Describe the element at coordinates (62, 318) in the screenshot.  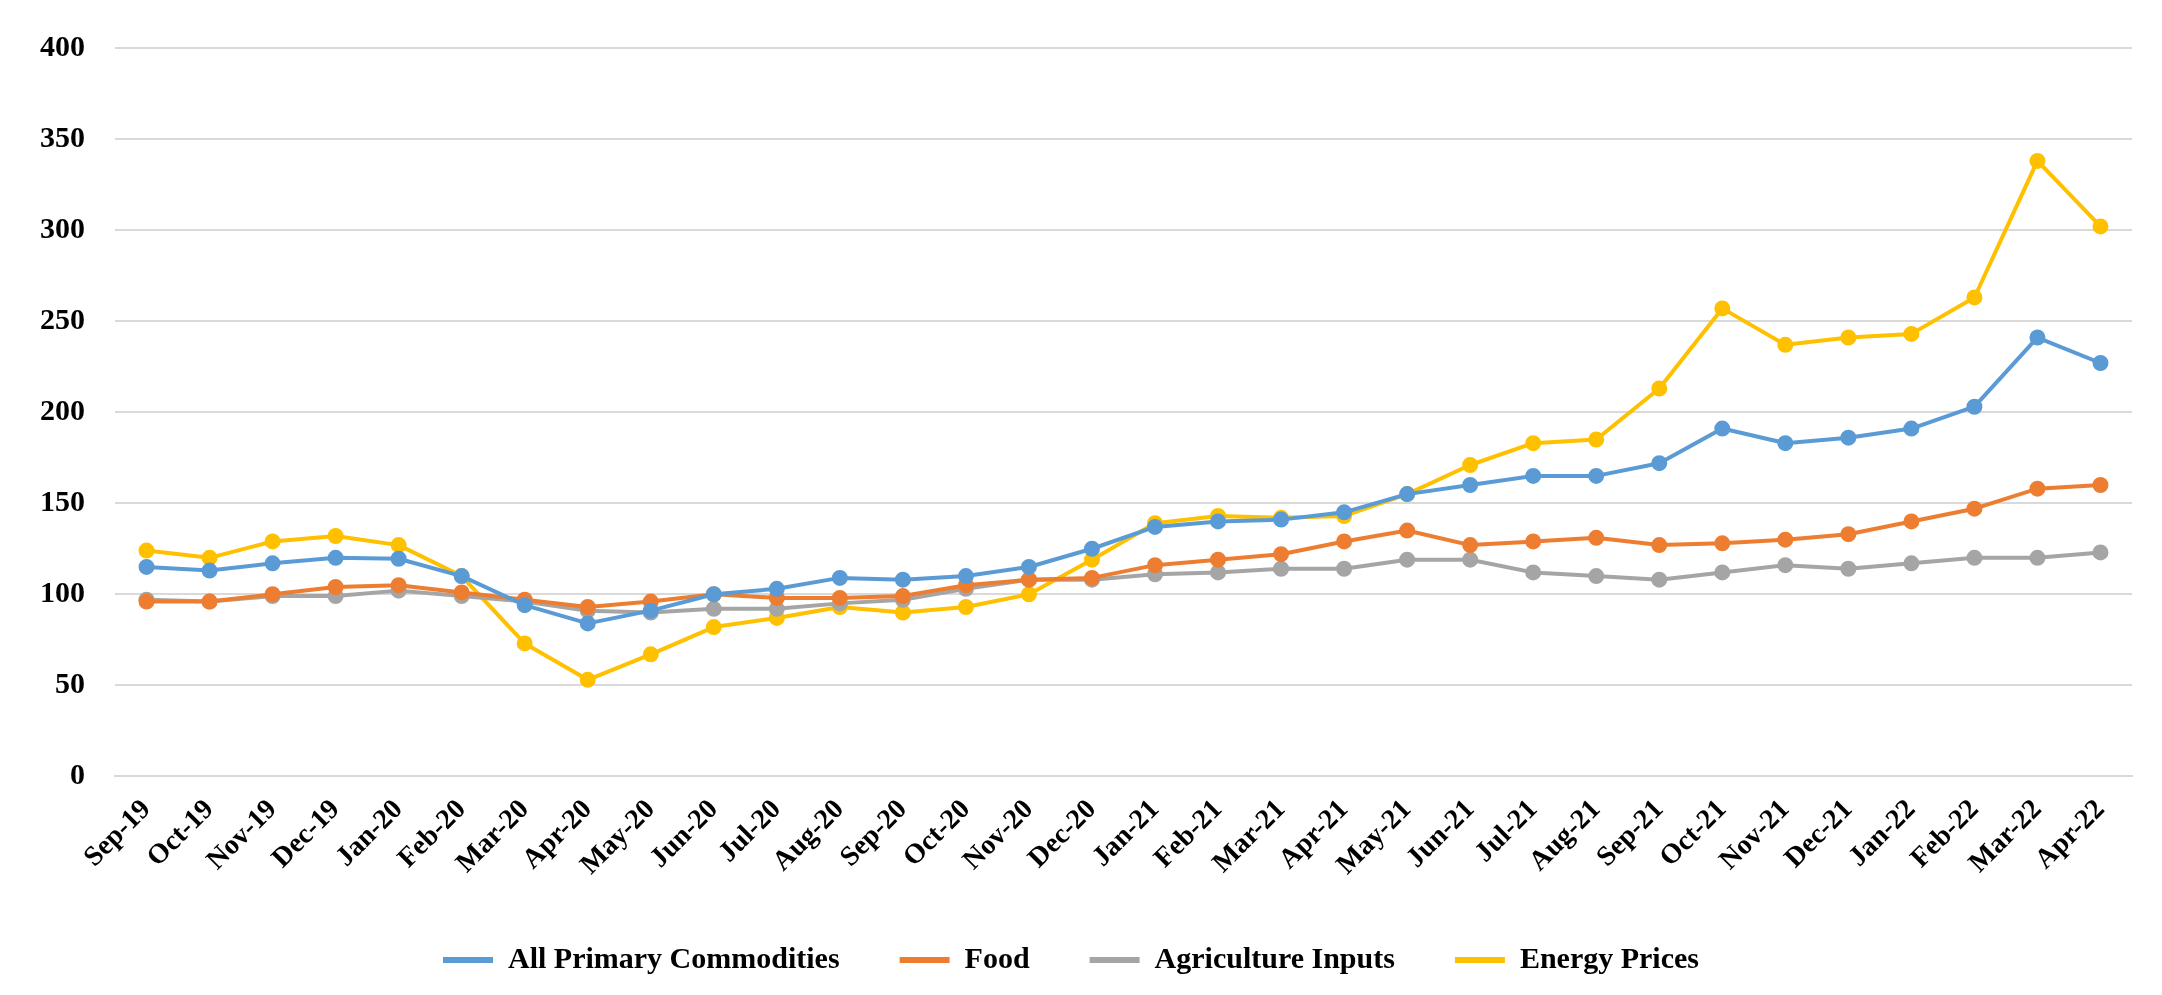
I see `y-tick-label: 250` at that location.